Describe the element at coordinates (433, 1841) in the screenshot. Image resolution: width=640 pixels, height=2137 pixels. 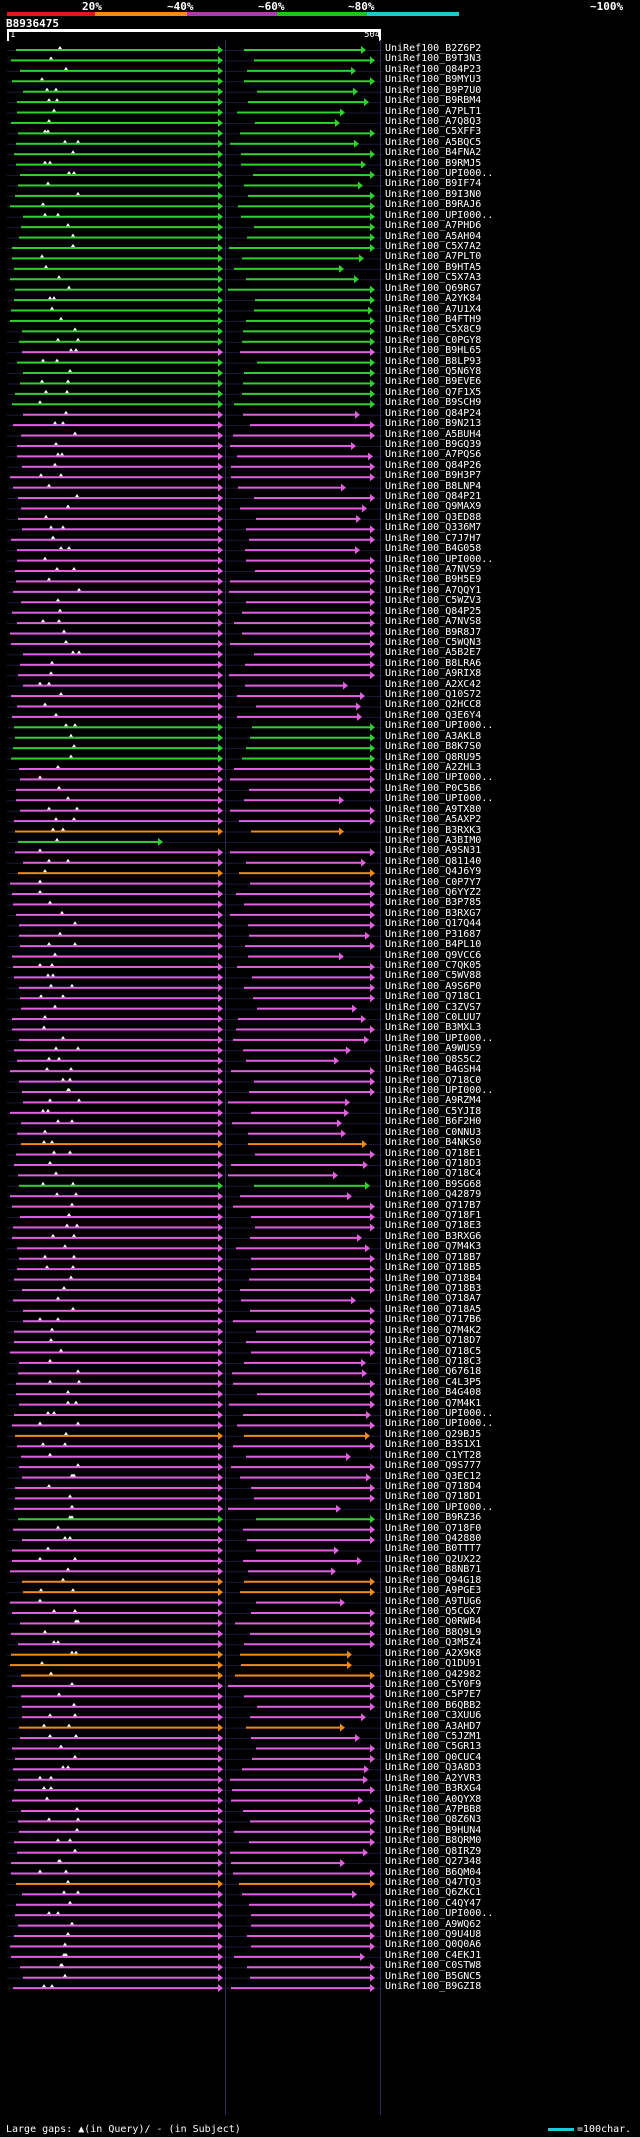
I see `subject-id-label: UniRef100_B8QRM0` at that location.